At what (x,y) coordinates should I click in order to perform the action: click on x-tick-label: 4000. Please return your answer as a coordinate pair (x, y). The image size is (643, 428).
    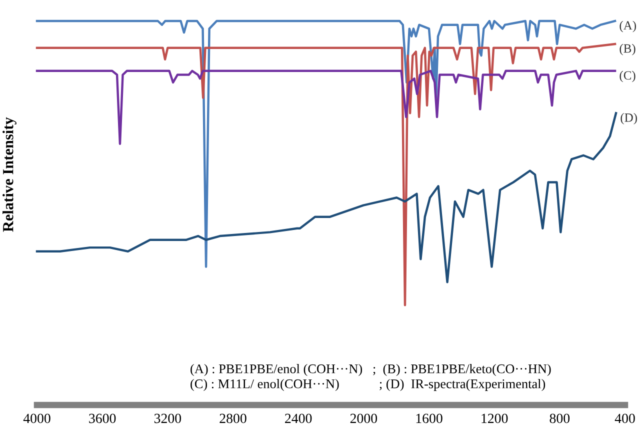
    Looking at the image, I should click on (36, 419).